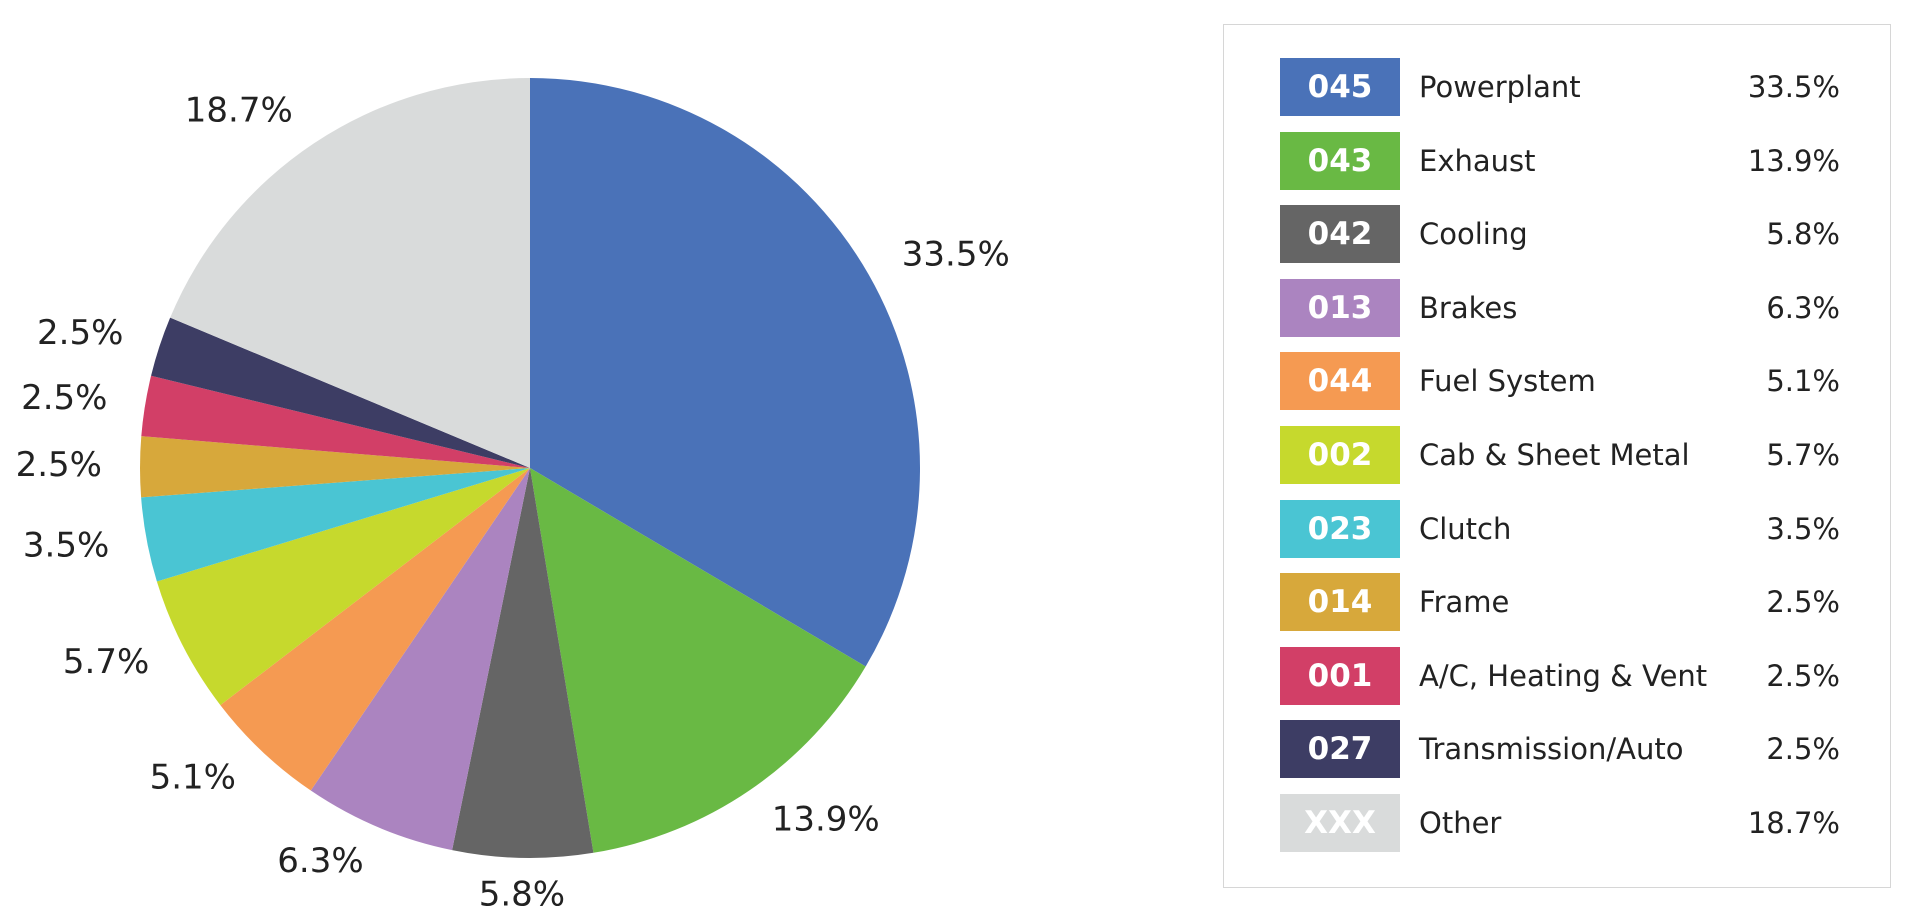 The image size is (1912, 918). I want to click on pie-label-023: 3.5%, so click(66, 545).